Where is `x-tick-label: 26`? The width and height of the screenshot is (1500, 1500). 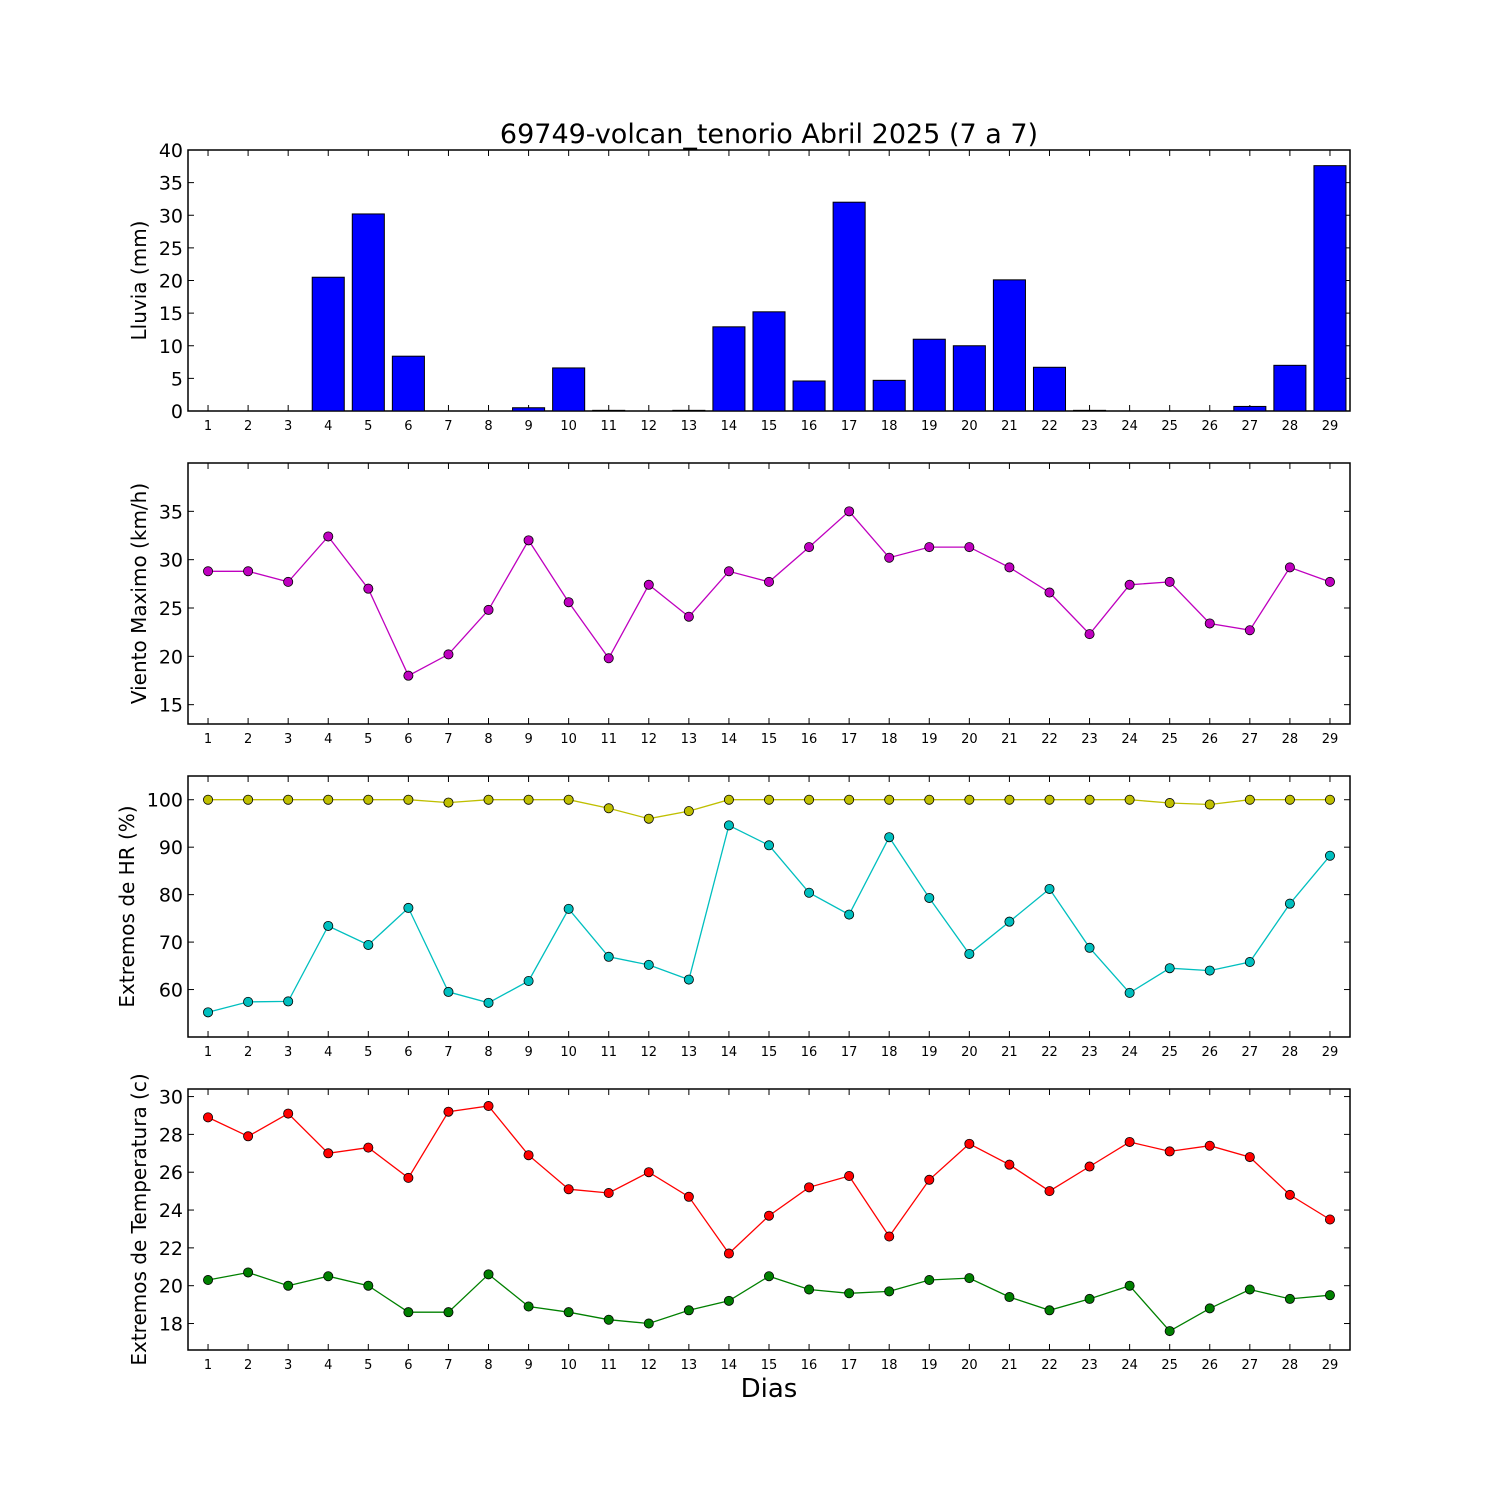 x-tick-label: 26 is located at coordinates (1209, 1365).